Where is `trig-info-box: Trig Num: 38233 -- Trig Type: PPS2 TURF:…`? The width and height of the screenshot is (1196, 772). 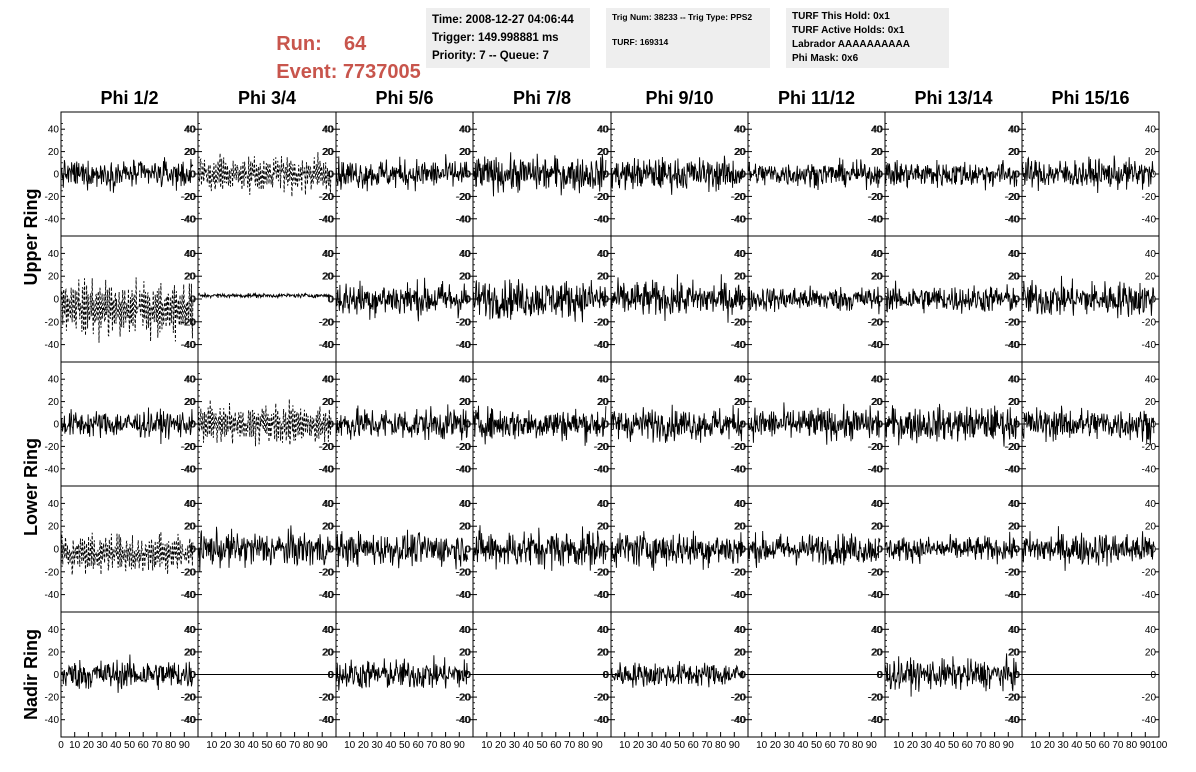 trig-info-box: Trig Num: 38233 -- Trig Type: PPS2 TURF:… is located at coordinates (688, 38).